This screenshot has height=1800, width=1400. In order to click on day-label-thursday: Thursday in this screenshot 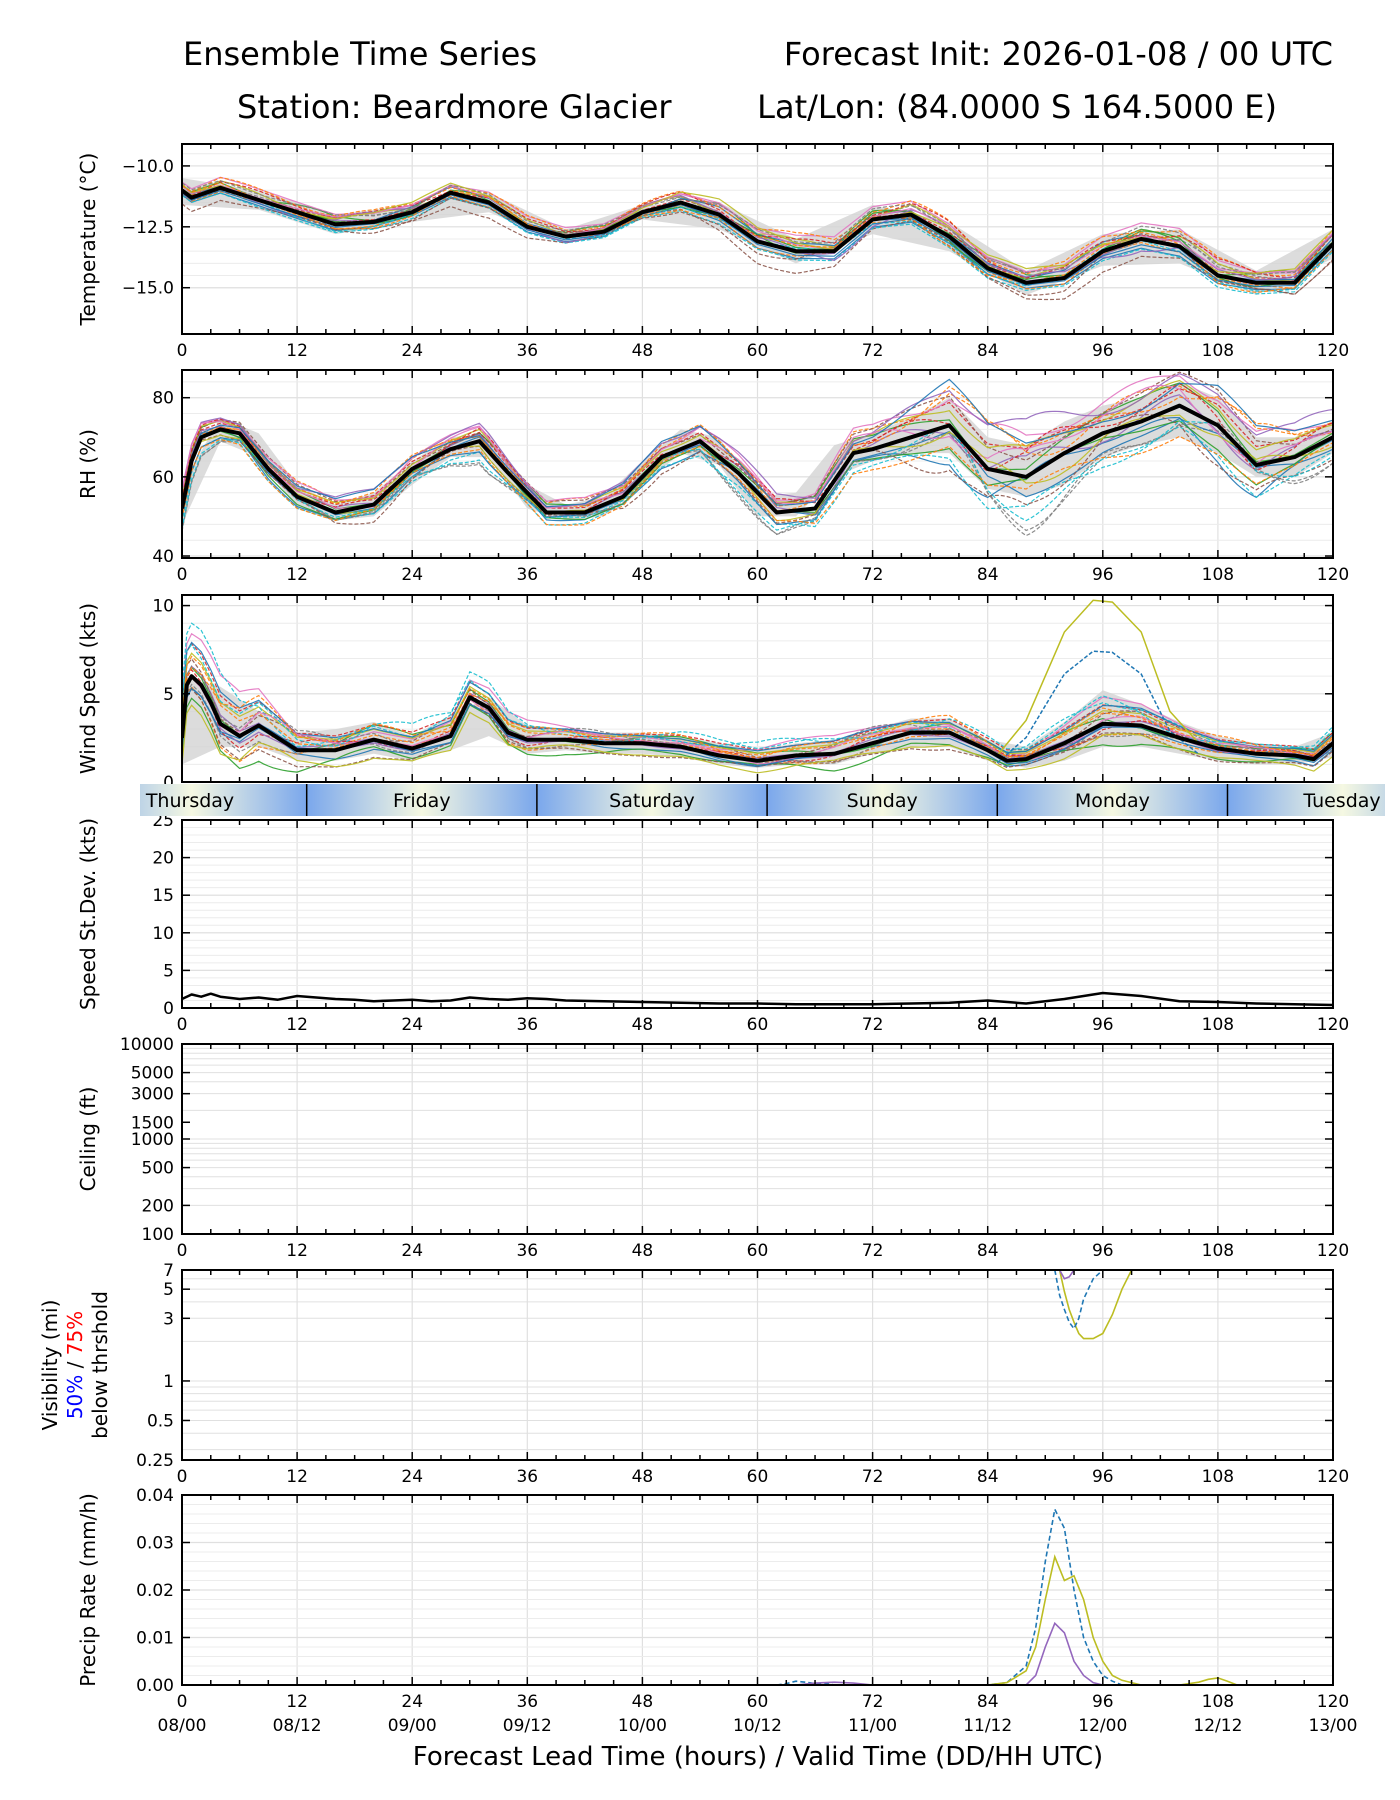, I will do `click(189, 801)`.